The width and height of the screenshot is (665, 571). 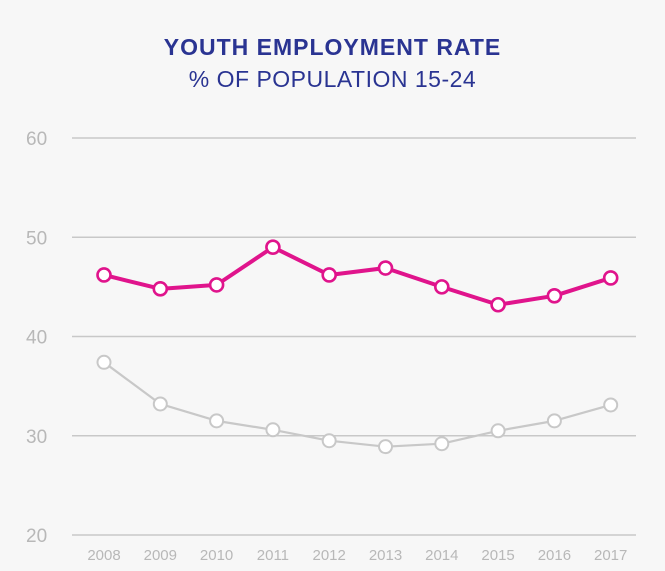 What do you see at coordinates (554, 296) in the screenshot?
I see `series-1-point-2016` at bounding box center [554, 296].